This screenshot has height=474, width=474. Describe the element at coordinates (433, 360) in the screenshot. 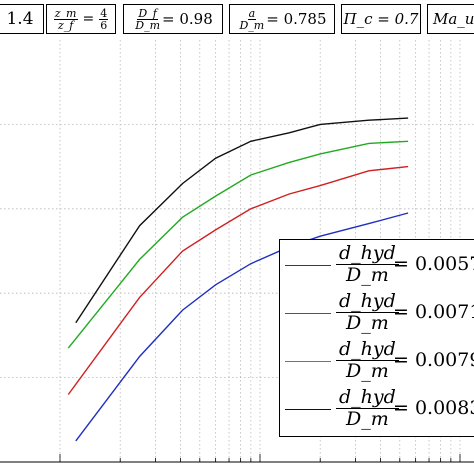

I see `legend-value: = 0.0079` at that location.